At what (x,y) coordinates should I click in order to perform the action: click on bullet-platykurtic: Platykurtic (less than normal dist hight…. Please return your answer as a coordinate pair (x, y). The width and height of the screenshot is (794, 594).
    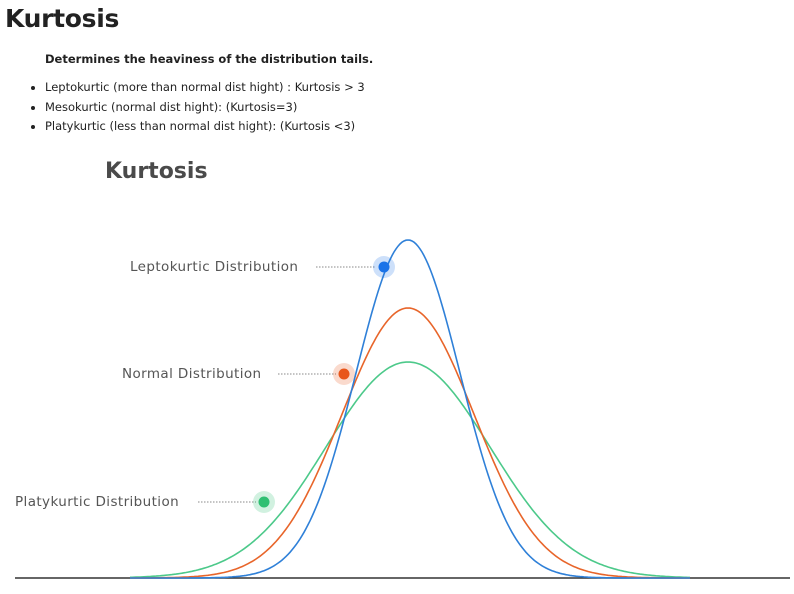
    Looking at the image, I should click on (205, 127).